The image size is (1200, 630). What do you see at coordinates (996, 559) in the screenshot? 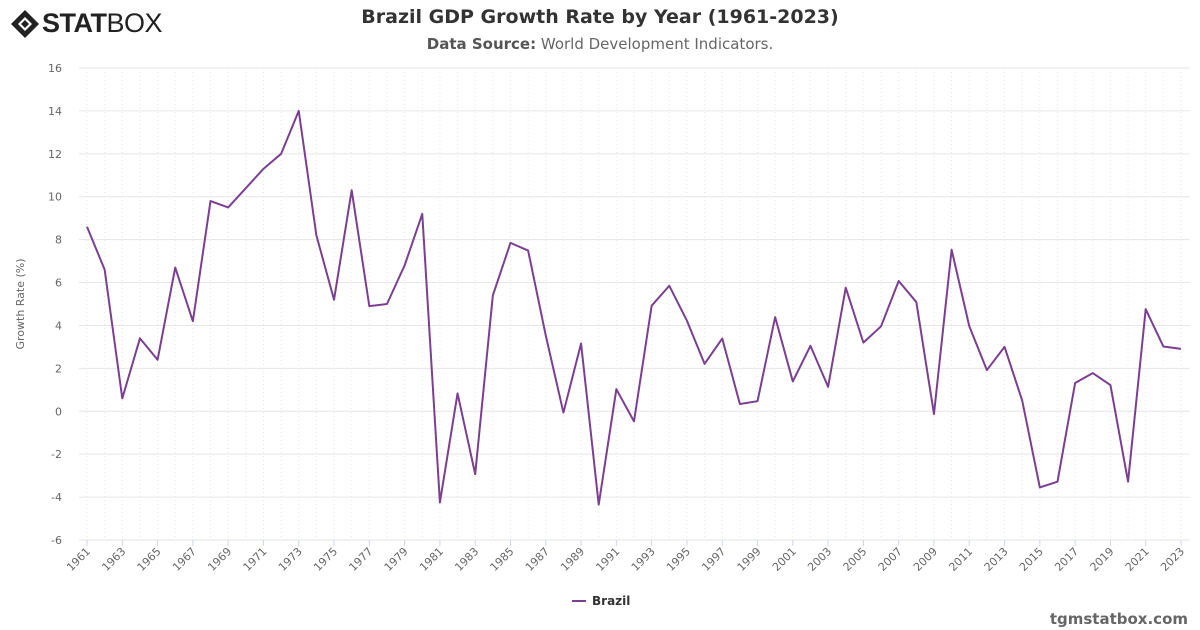
I see `x-tick-label: 2013` at bounding box center [996, 559].